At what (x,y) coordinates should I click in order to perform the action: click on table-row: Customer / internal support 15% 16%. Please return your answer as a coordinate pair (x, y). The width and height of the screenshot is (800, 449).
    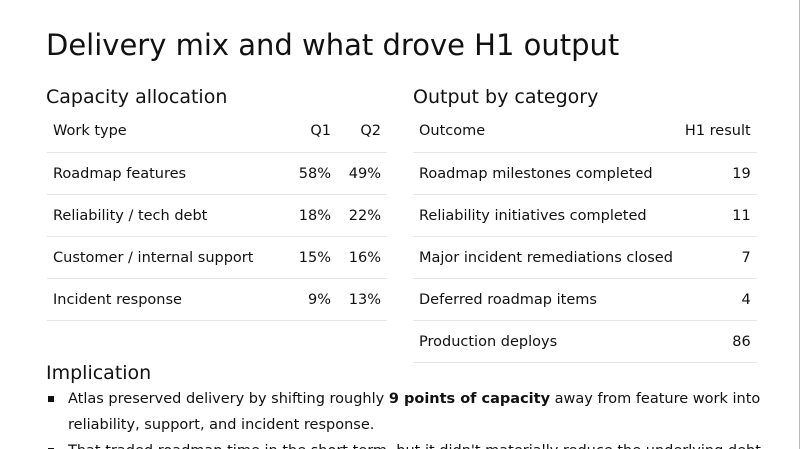
    Looking at the image, I should click on (217, 257).